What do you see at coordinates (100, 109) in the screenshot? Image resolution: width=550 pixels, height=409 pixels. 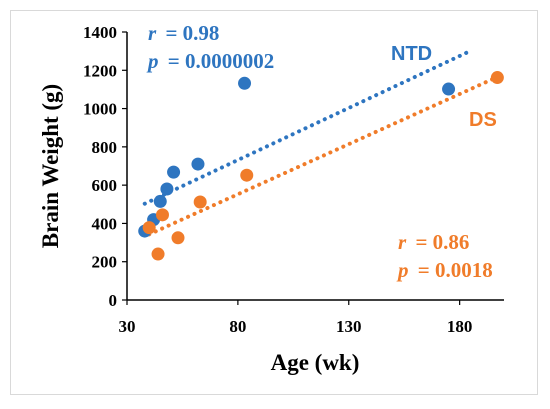 I see `y-tick-label: 1000` at bounding box center [100, 109].